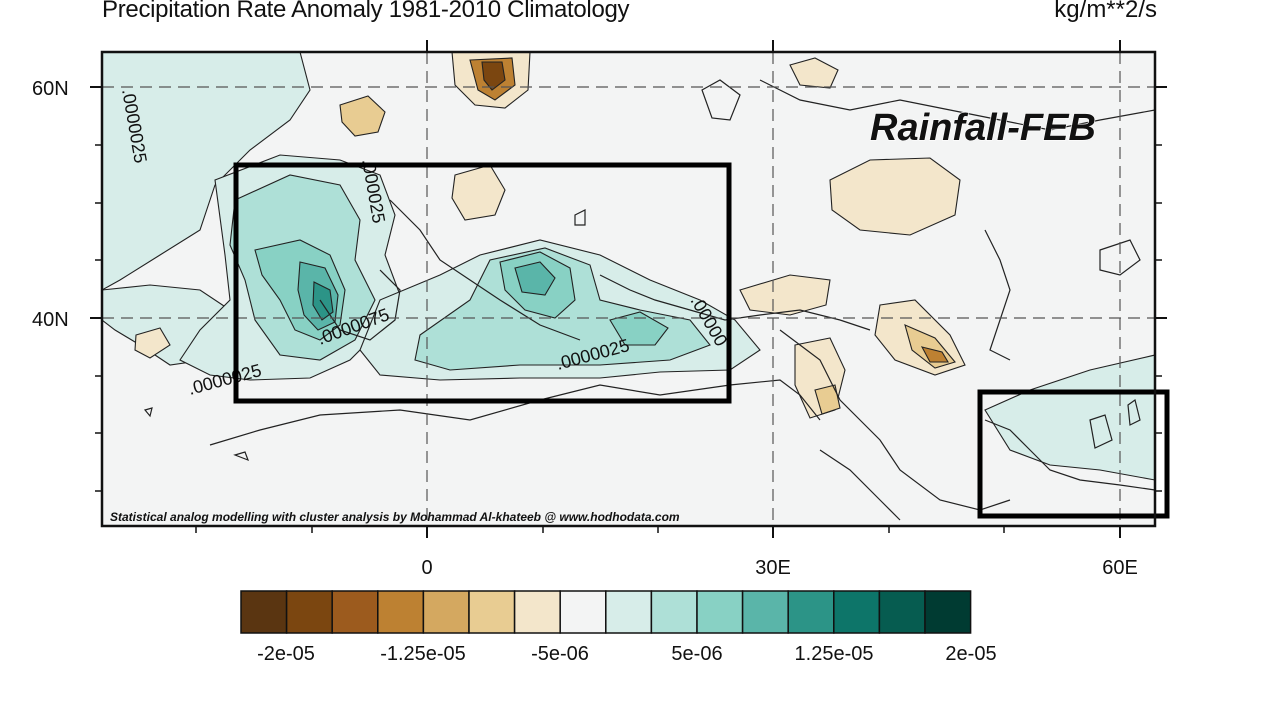  I want to click on negative-region-russia, so click(895, 196).